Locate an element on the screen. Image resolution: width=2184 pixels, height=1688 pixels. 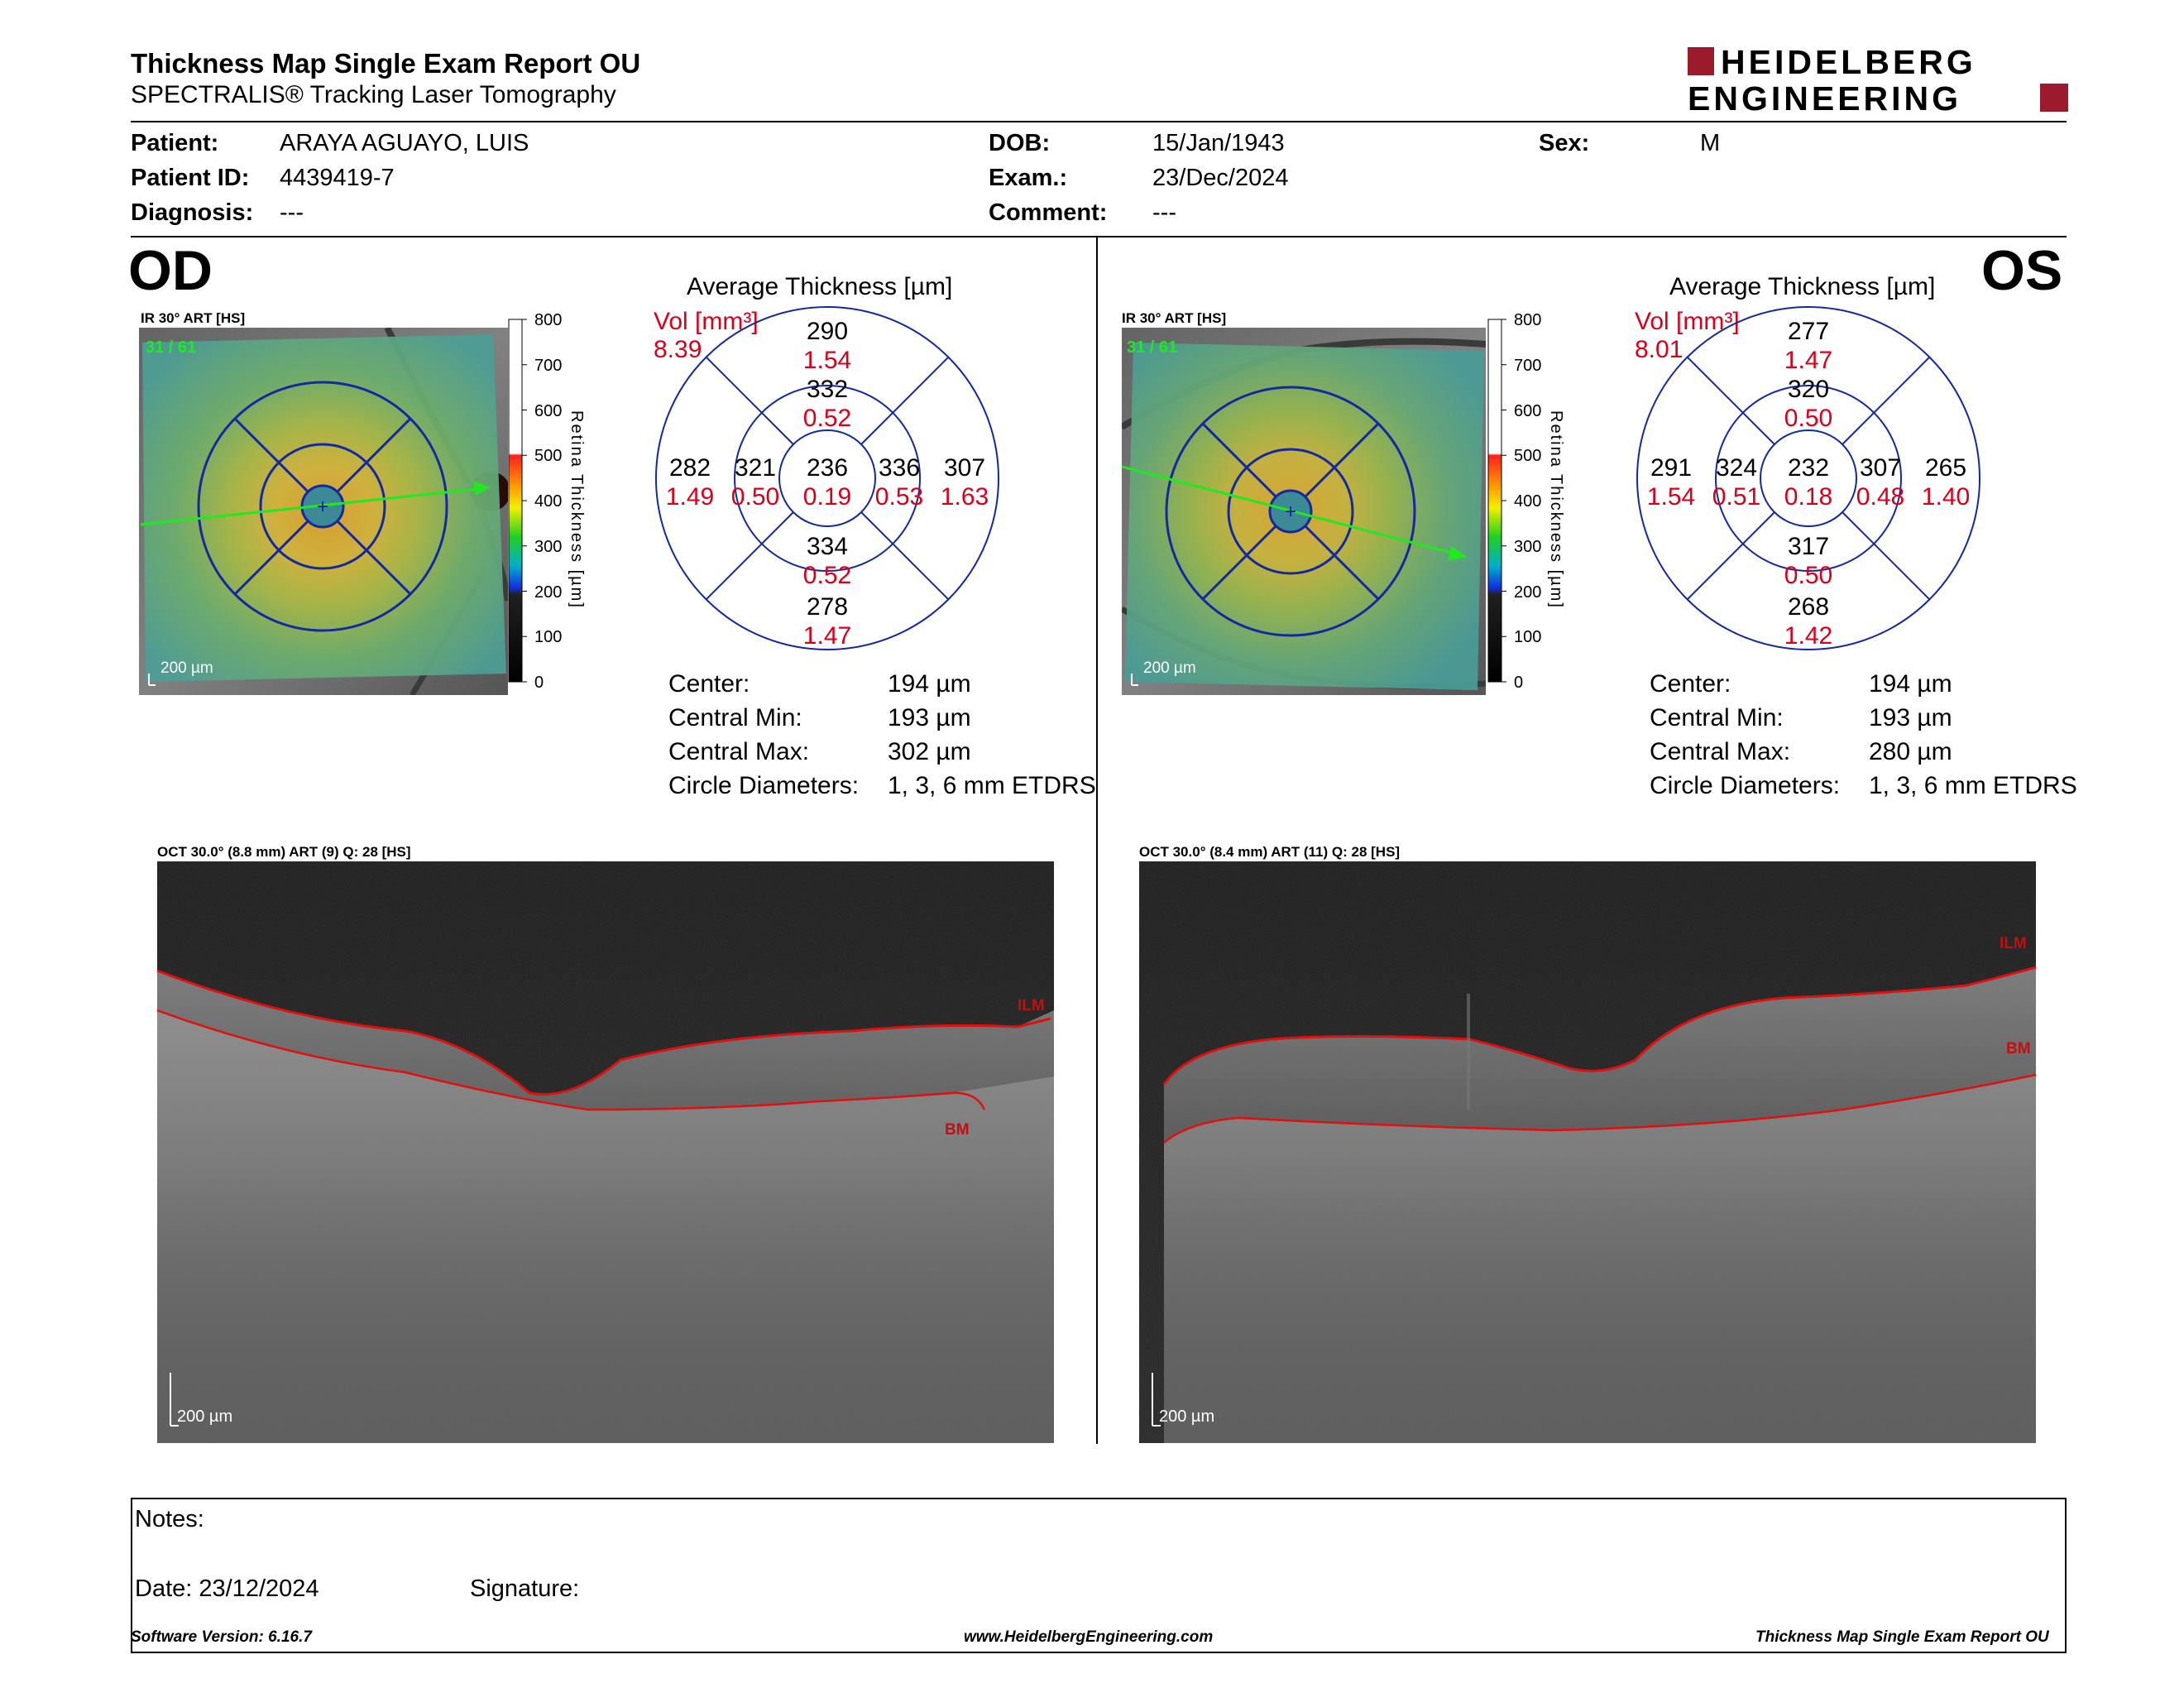
sex-value: M is located at coordinates (1710, 143).